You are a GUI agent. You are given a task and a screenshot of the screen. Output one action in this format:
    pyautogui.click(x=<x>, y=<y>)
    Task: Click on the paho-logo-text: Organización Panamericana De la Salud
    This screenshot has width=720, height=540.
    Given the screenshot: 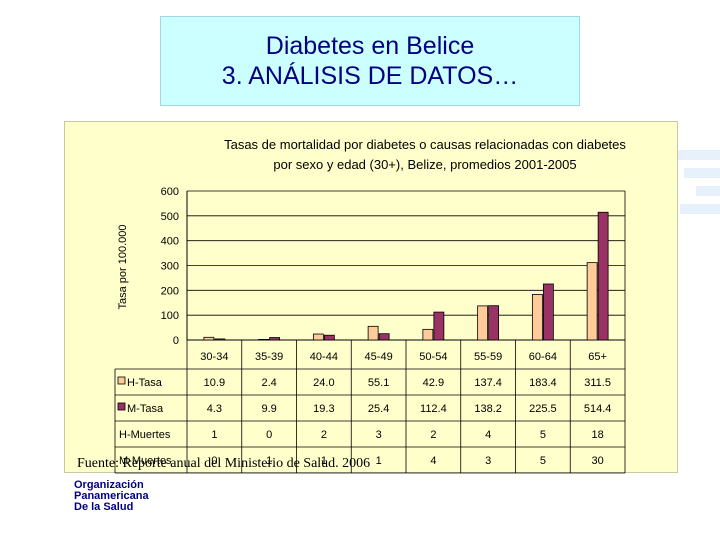 What is the action you would take?
    pyautogui.click(x=111, y=496)
    